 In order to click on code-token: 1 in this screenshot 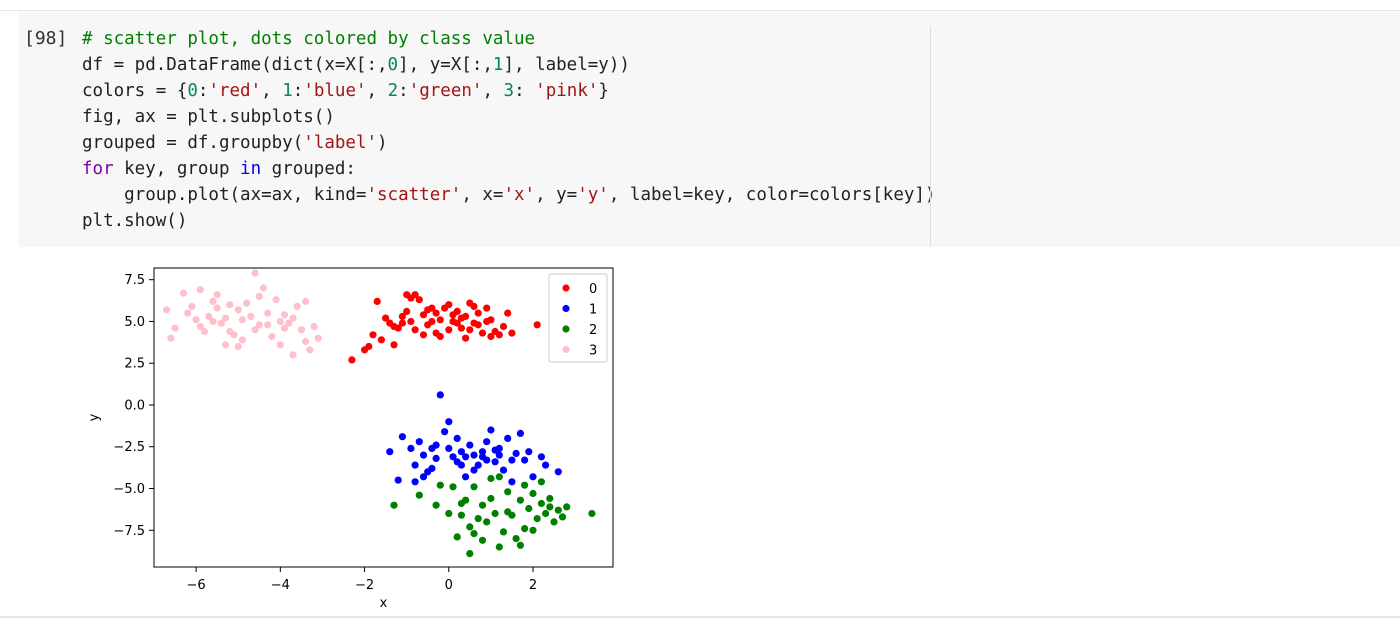, I will do `click(498, 65)`.